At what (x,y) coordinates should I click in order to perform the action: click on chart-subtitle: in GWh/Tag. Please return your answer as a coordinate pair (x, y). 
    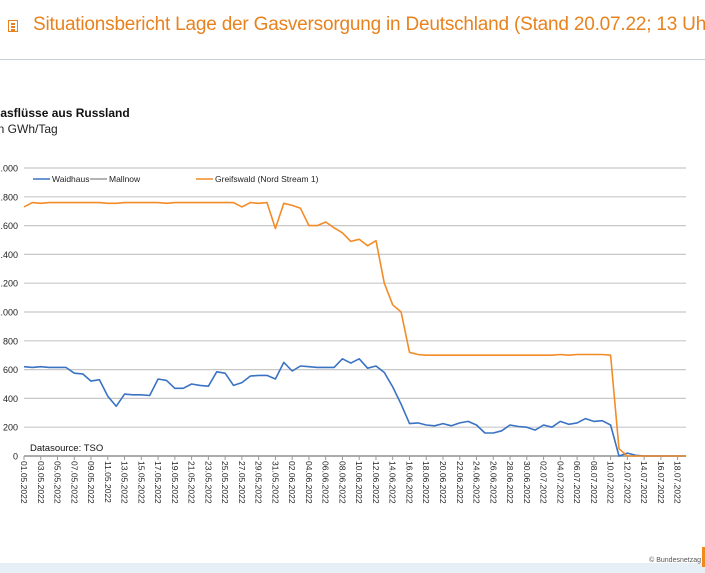
    Looking at the image, I should click on (29, 129).